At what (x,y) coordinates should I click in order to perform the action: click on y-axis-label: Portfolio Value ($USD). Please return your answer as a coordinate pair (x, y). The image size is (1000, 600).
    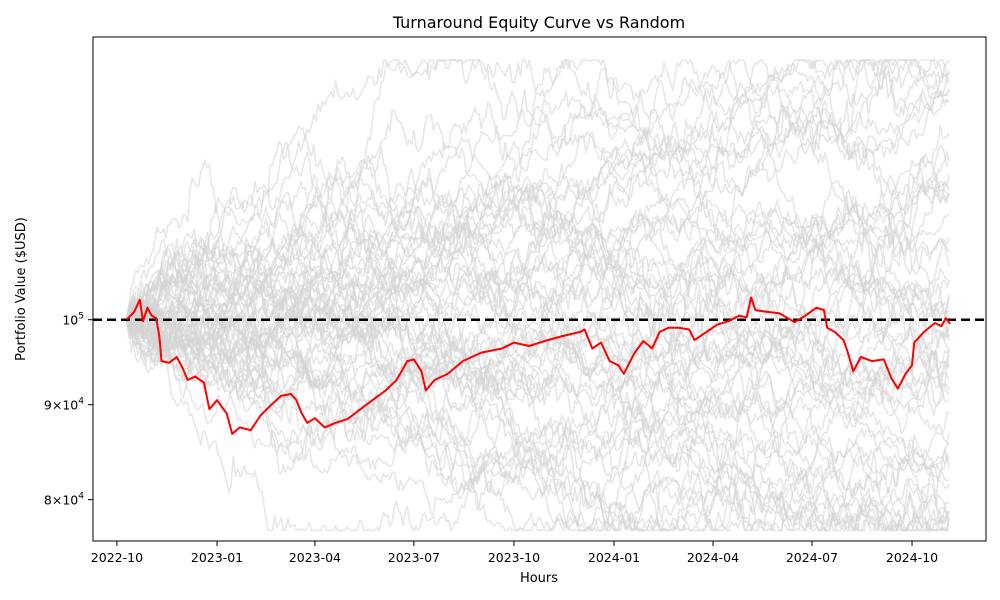
    Looking at the image, I should click on (21, 289).